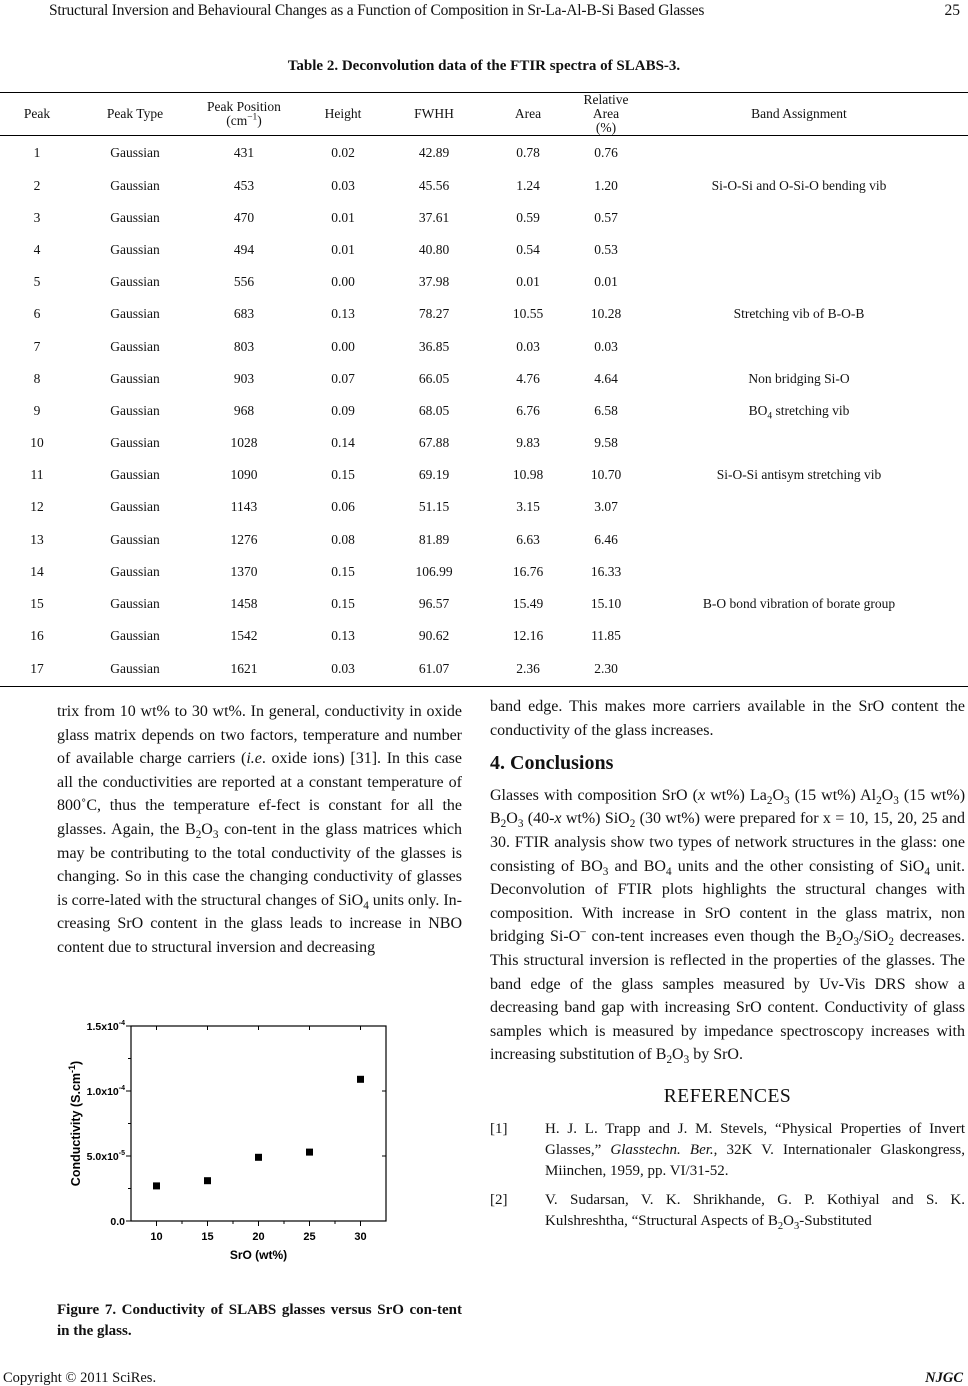  Describe the element at coordinates (484, 507) in the screenshot. I see `table-row: 12 Gaussian 1143 0.06 51.15 3.15 3.07` at that location.